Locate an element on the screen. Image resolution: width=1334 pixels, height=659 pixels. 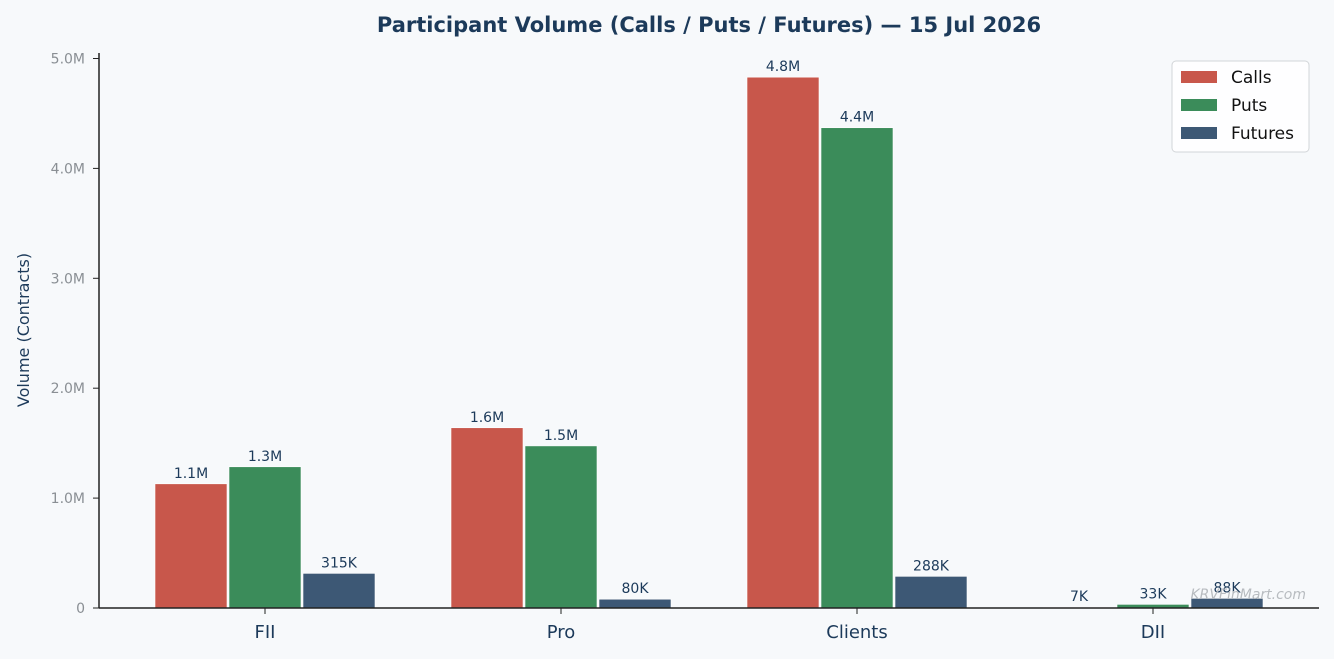
bar-futures-fii is located at coordinates (339, 591).